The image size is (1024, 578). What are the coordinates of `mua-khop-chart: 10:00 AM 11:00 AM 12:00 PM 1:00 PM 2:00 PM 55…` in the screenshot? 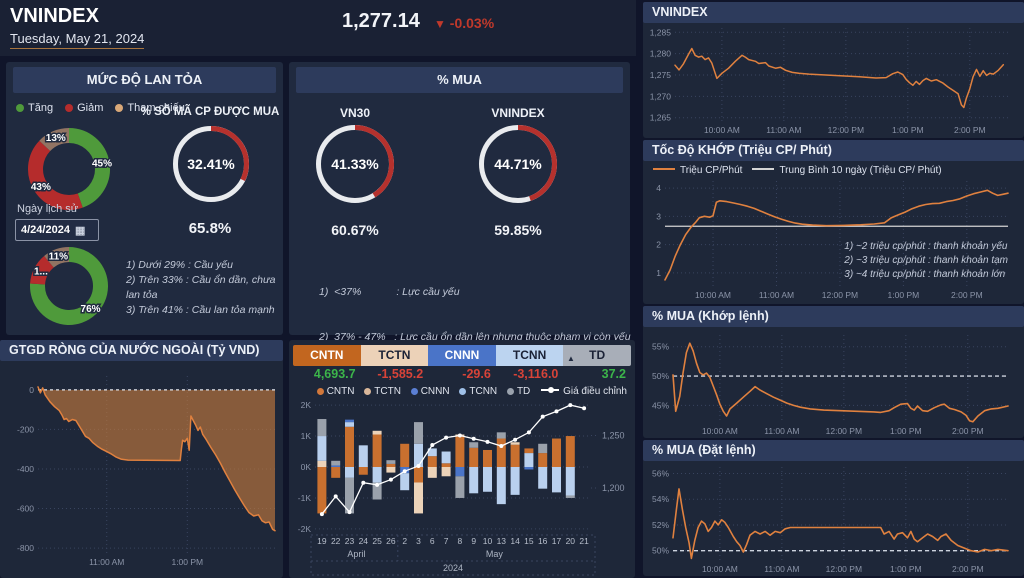 It's located at (832, 382).